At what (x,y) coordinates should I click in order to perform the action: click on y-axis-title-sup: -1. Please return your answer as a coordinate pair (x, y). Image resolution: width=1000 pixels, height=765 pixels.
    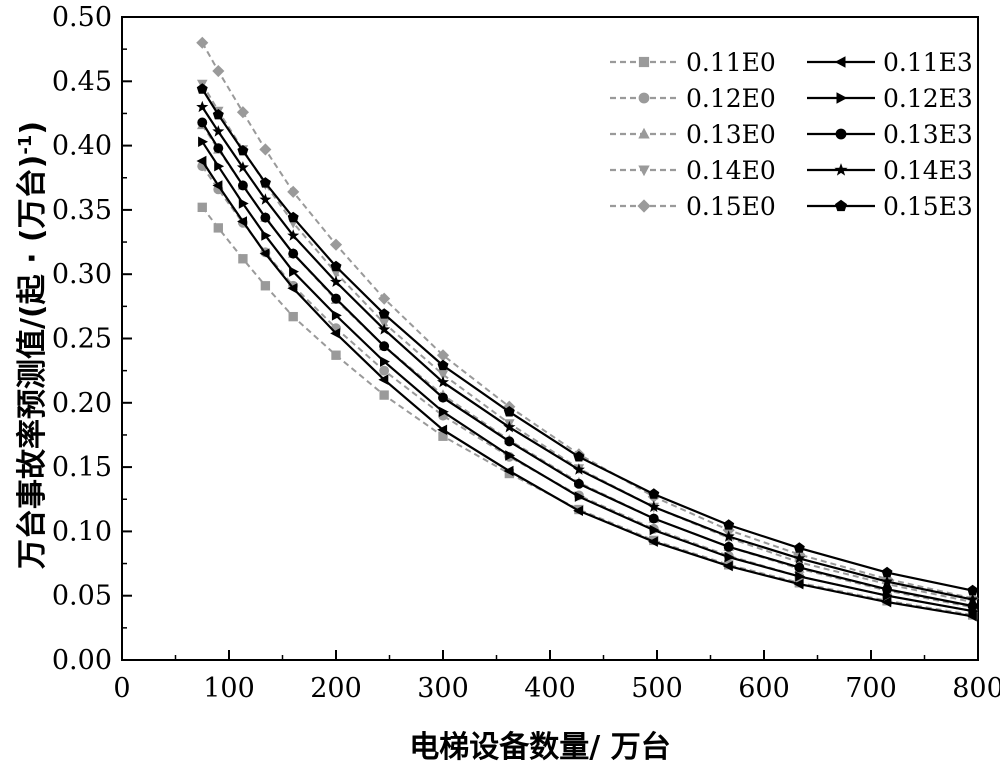
    Looking at the image, I should click on (25, 145).